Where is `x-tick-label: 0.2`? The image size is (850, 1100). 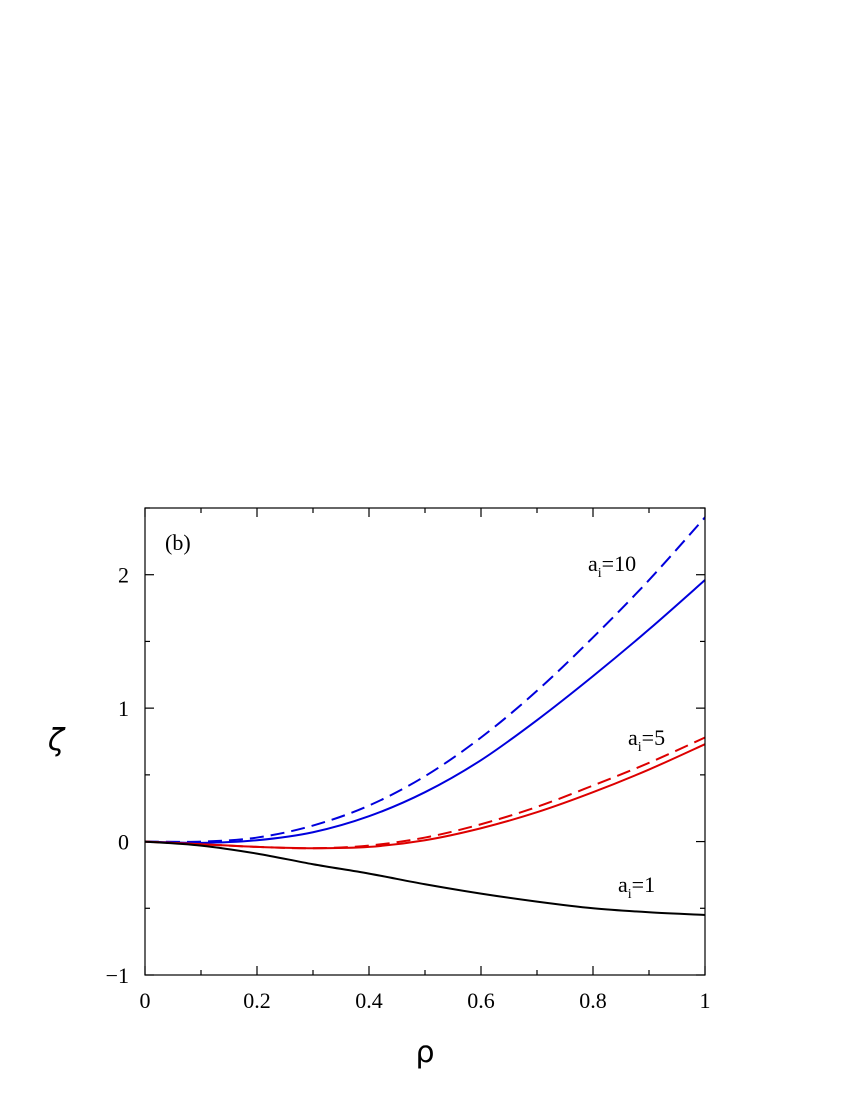
x-tick-label: 0.2 is located at coordinates (257, 1000).